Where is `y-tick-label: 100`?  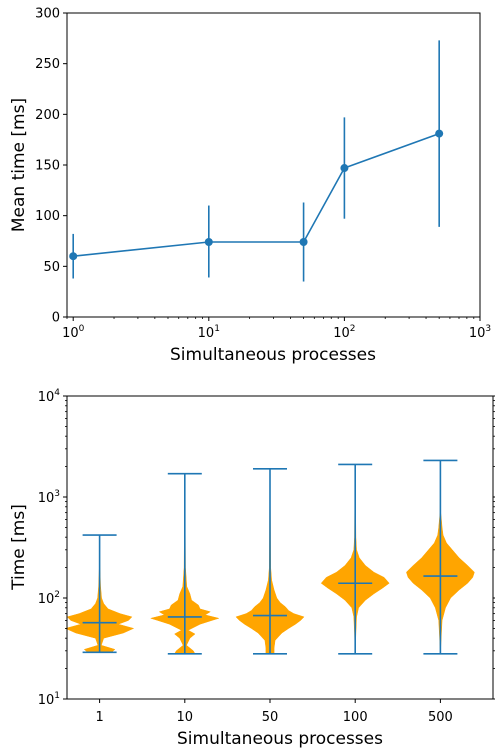
y-tick-label: 100 is located at coordinates (47, 216).